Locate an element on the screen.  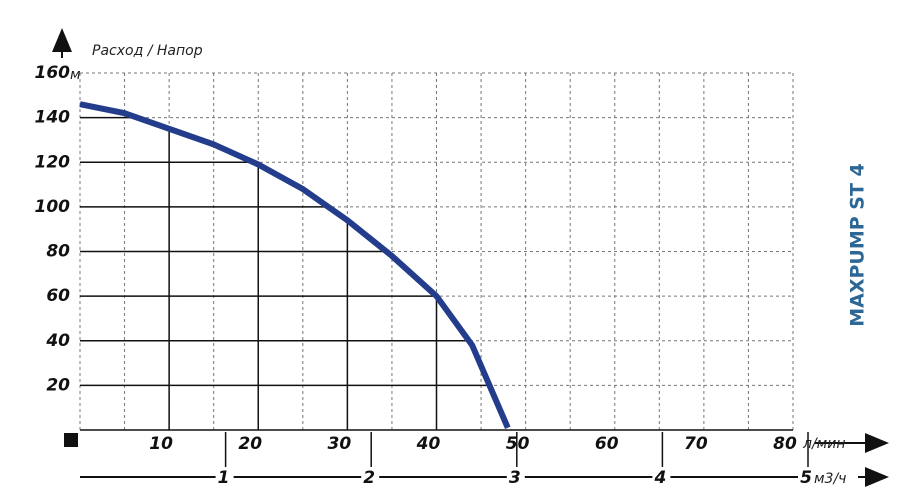
x2-tick-label: 3 is located at coordinates (515, 478).